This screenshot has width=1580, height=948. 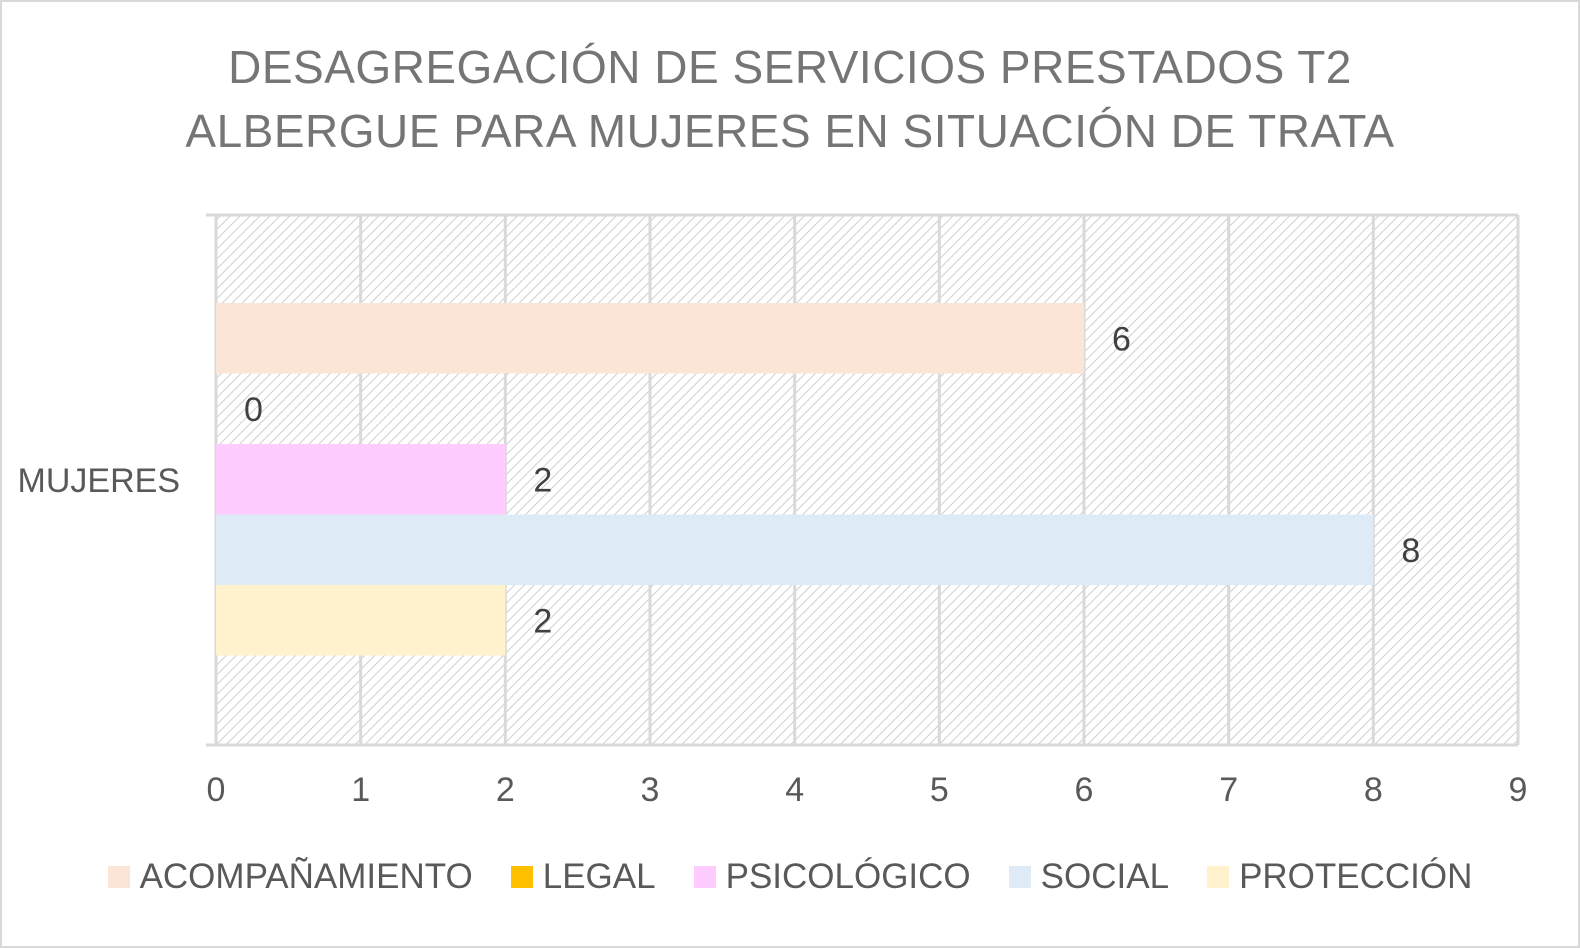 I want to click on x-tick-label: 8, so click(x=1373, y=790).